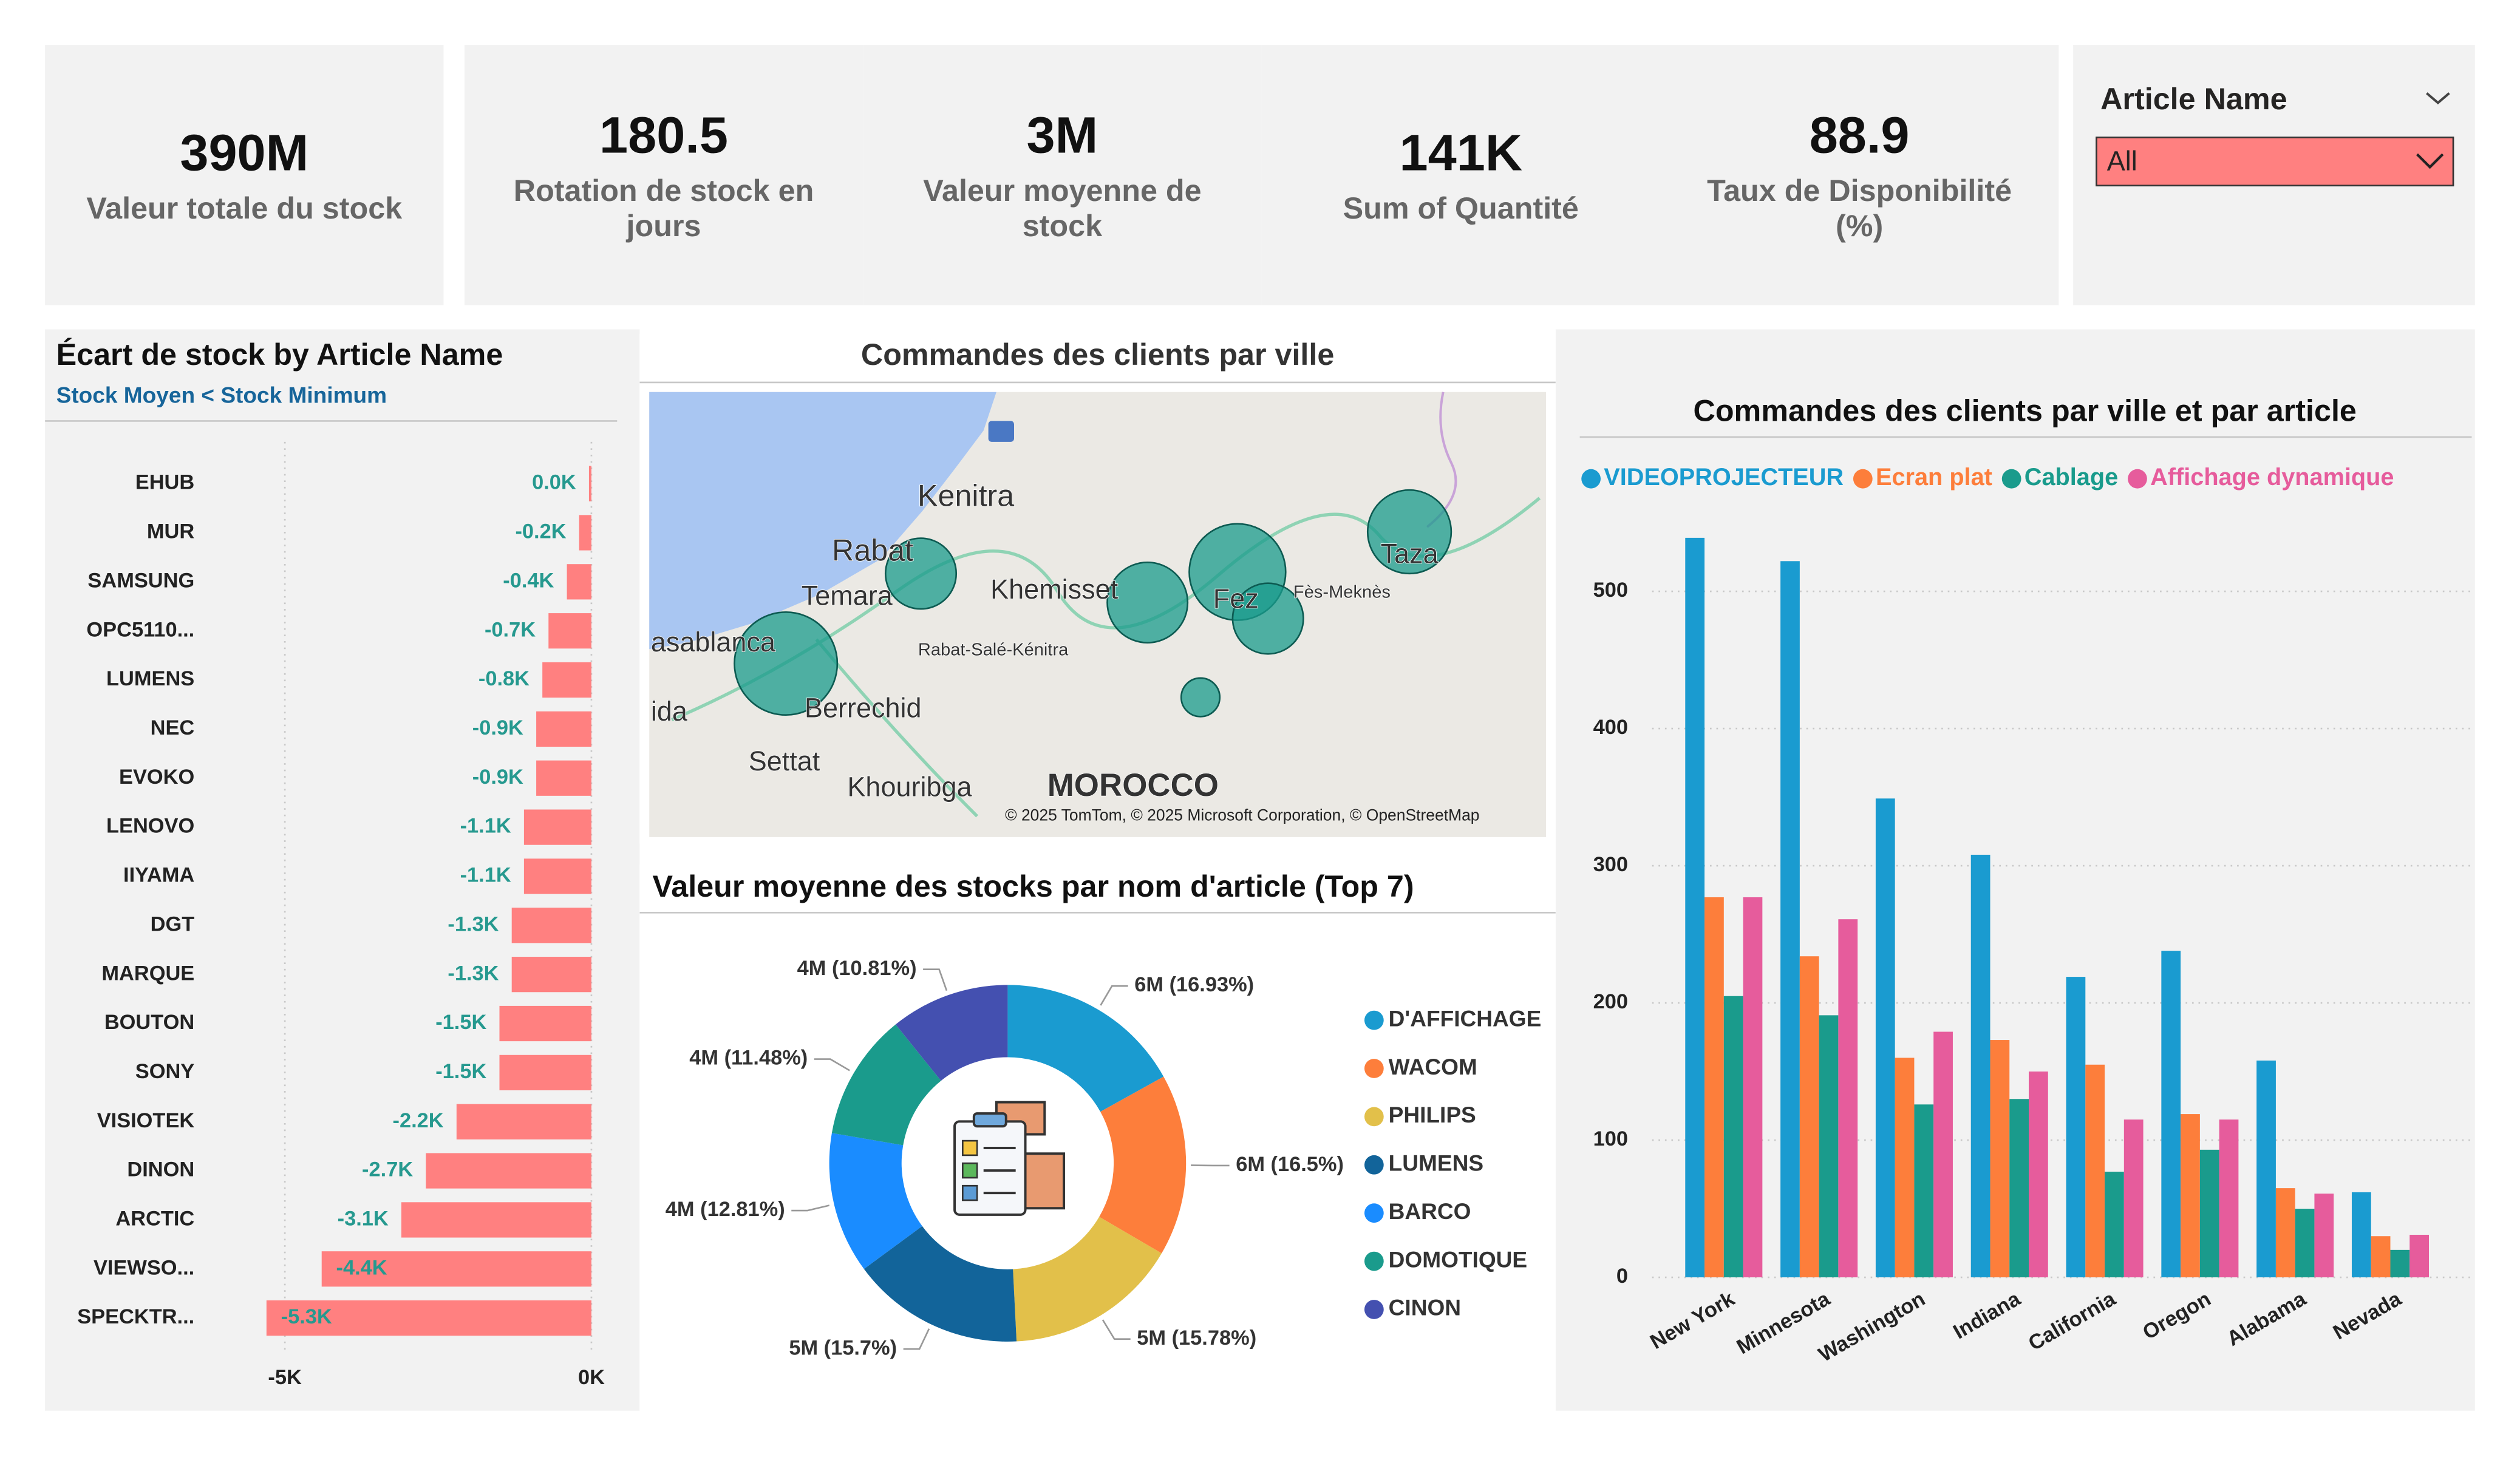  Describe the element at coordinates (1196, 1338) in the screenshot. I see `data-label: 5M (15.78%)` at that location.